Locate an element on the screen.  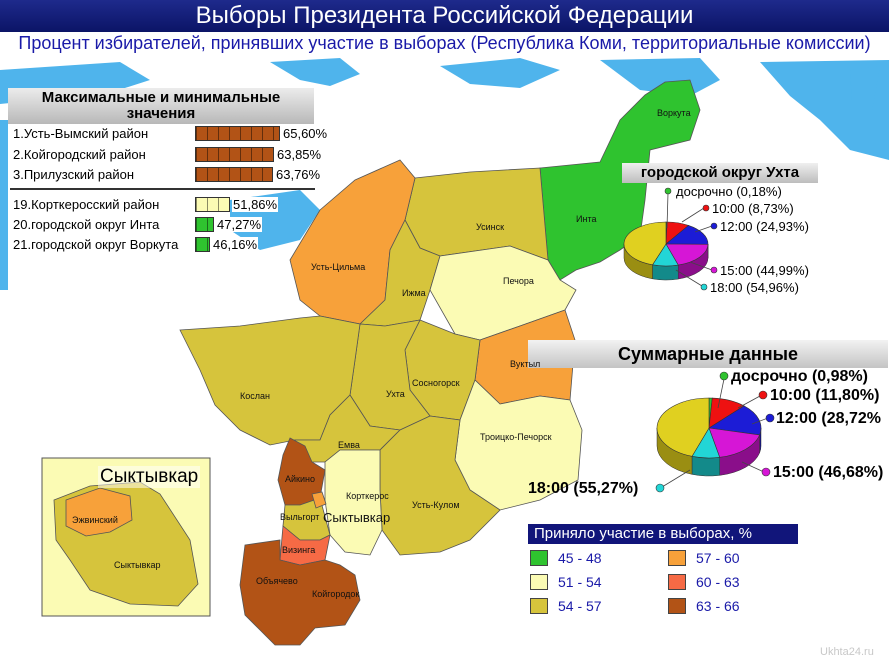
maxmin-row: 2.Койгородский район 63,85% is located at coordinates (167, 154).